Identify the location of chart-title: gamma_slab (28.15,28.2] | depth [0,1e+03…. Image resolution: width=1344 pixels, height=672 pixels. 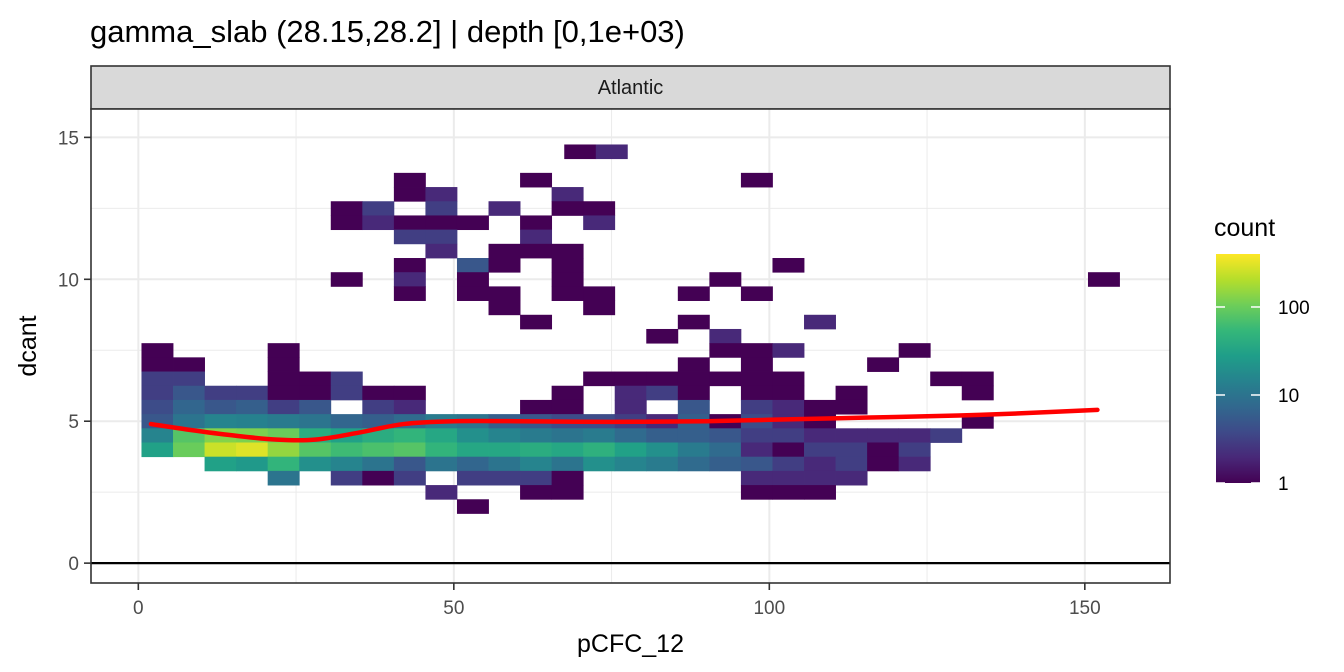
(387, 31).